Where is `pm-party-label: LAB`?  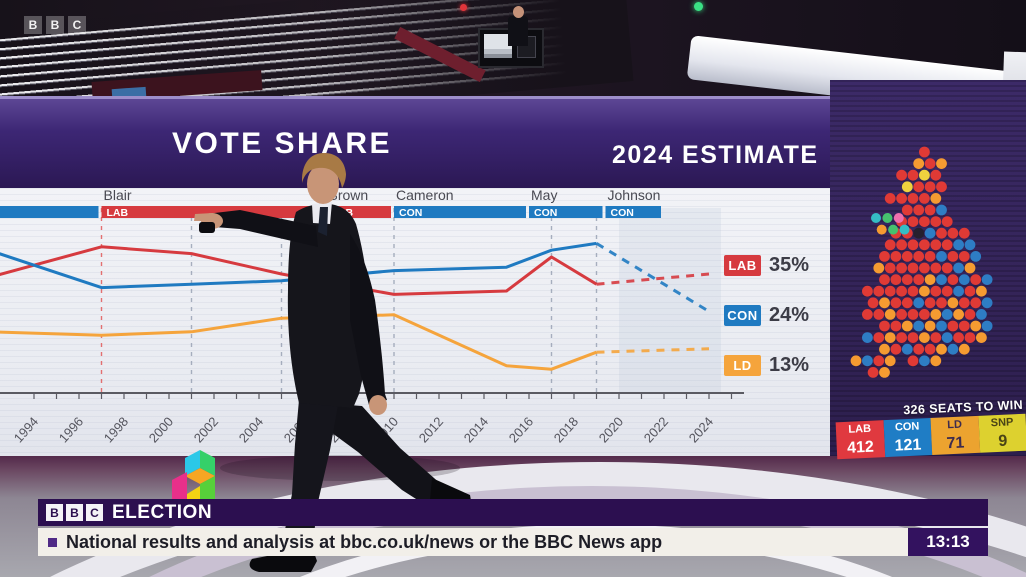 pm-party-label: LAB is located at coordinates (118, 213).